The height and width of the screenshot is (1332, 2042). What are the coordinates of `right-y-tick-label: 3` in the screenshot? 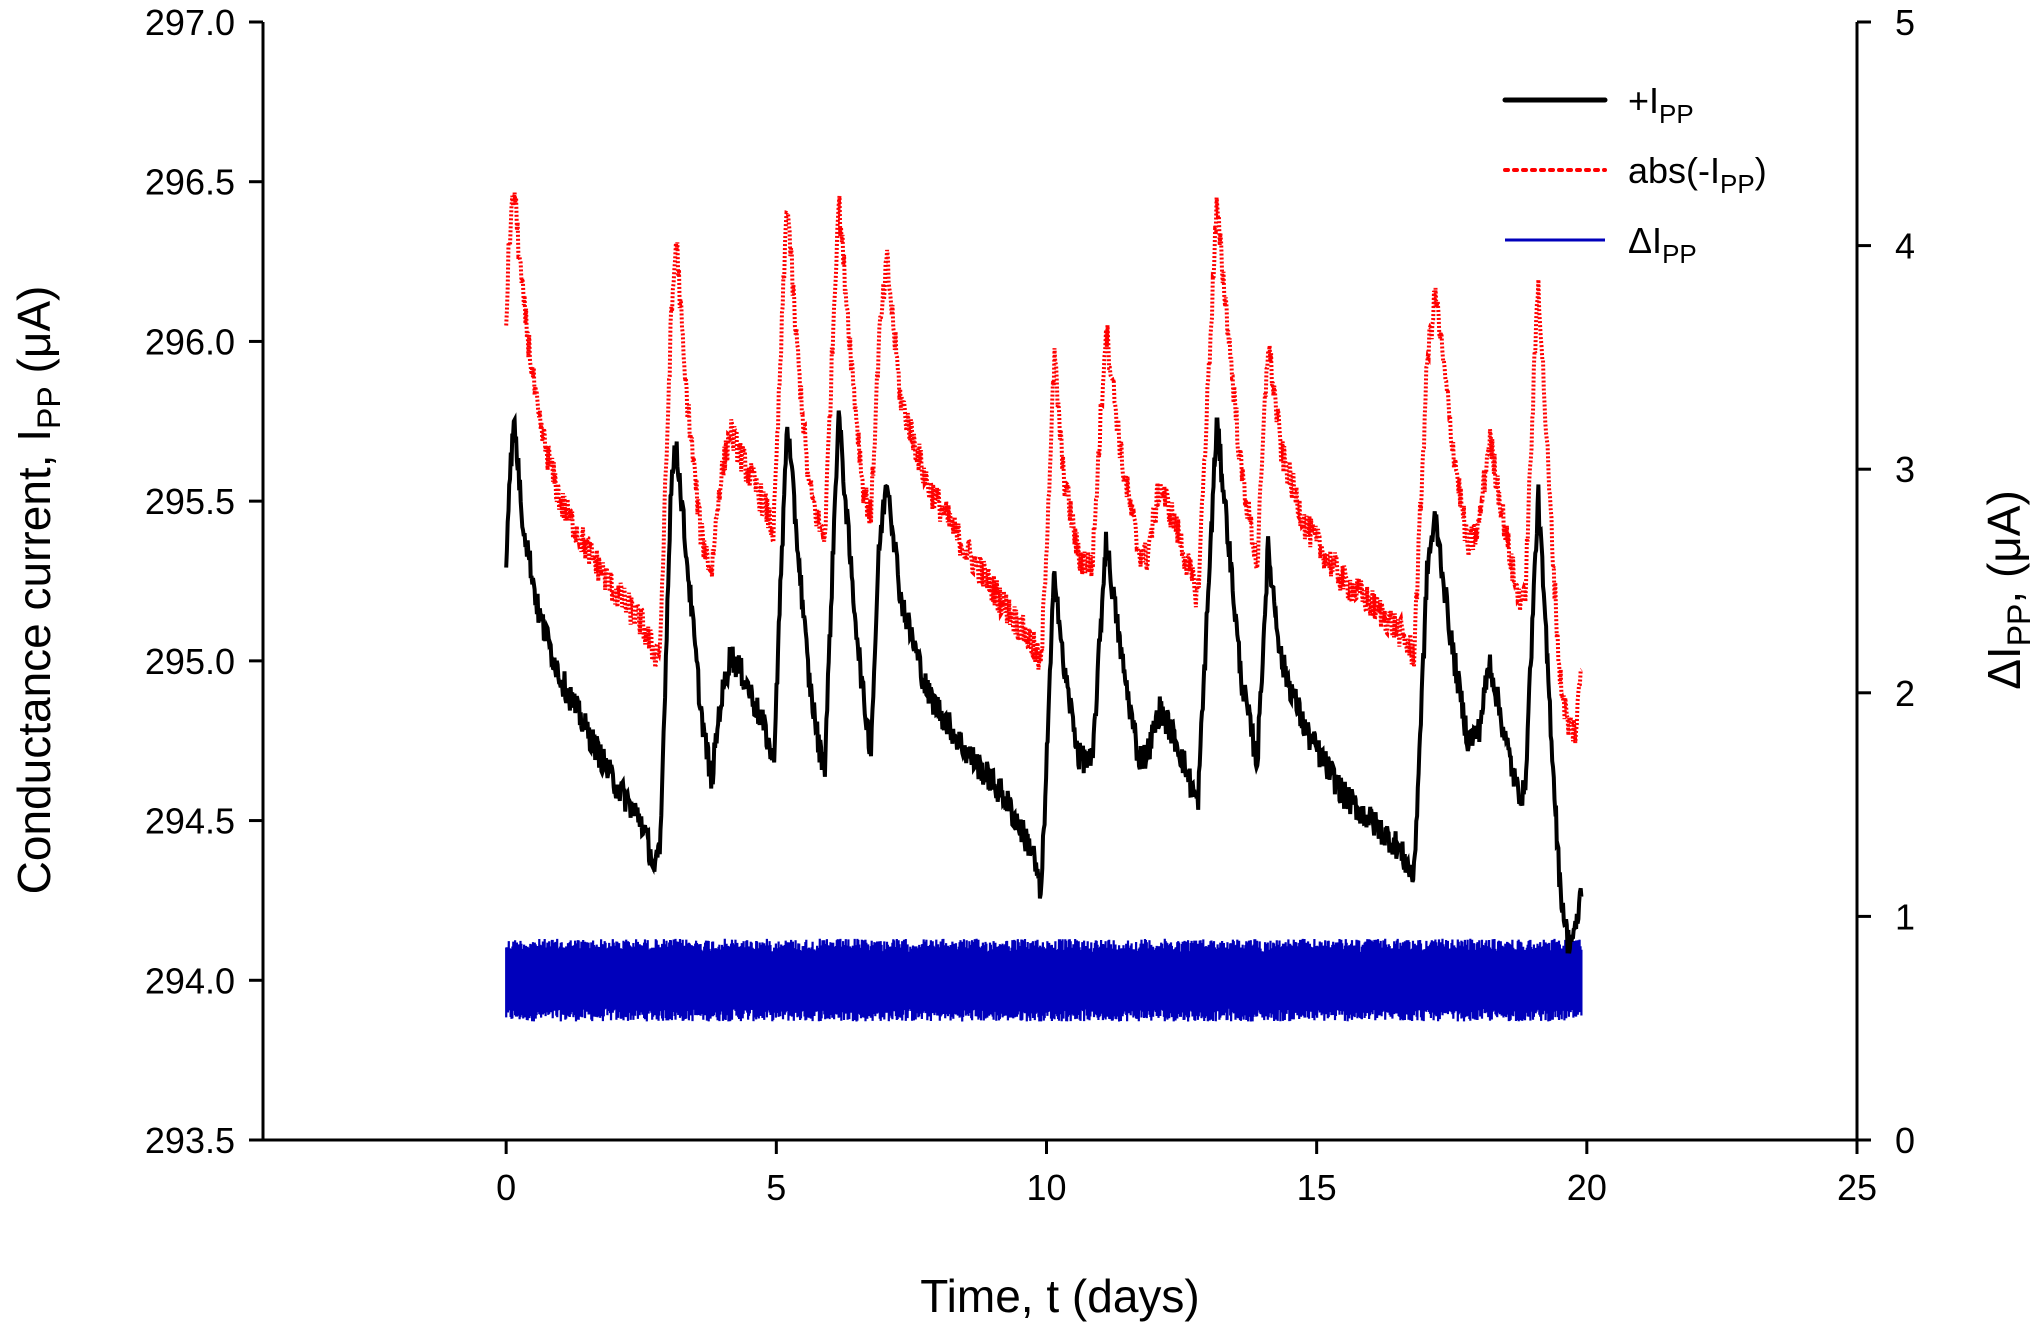 It's located at (1905, 469).